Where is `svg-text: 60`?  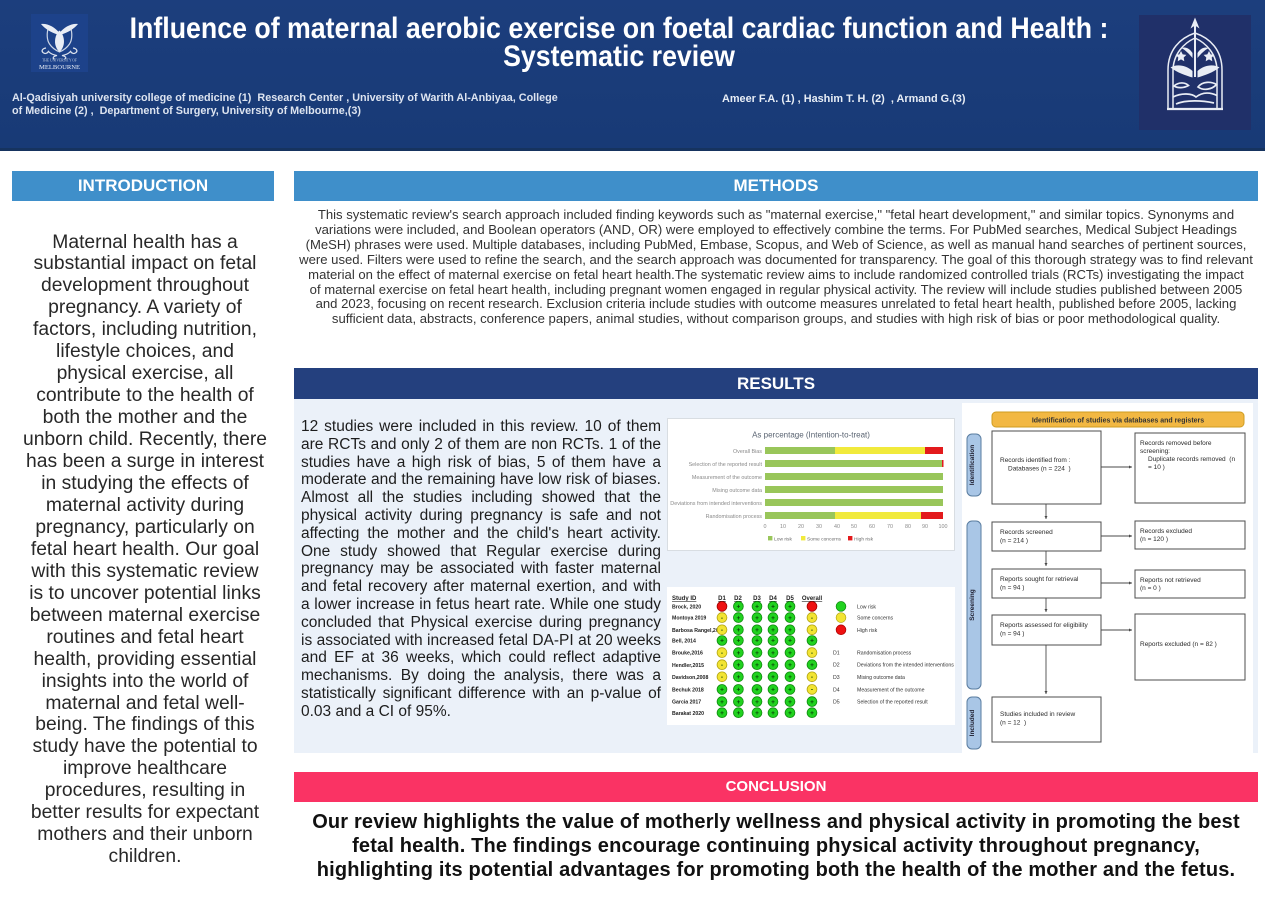 svg-text: 60 is located at coordinates (872, 527).